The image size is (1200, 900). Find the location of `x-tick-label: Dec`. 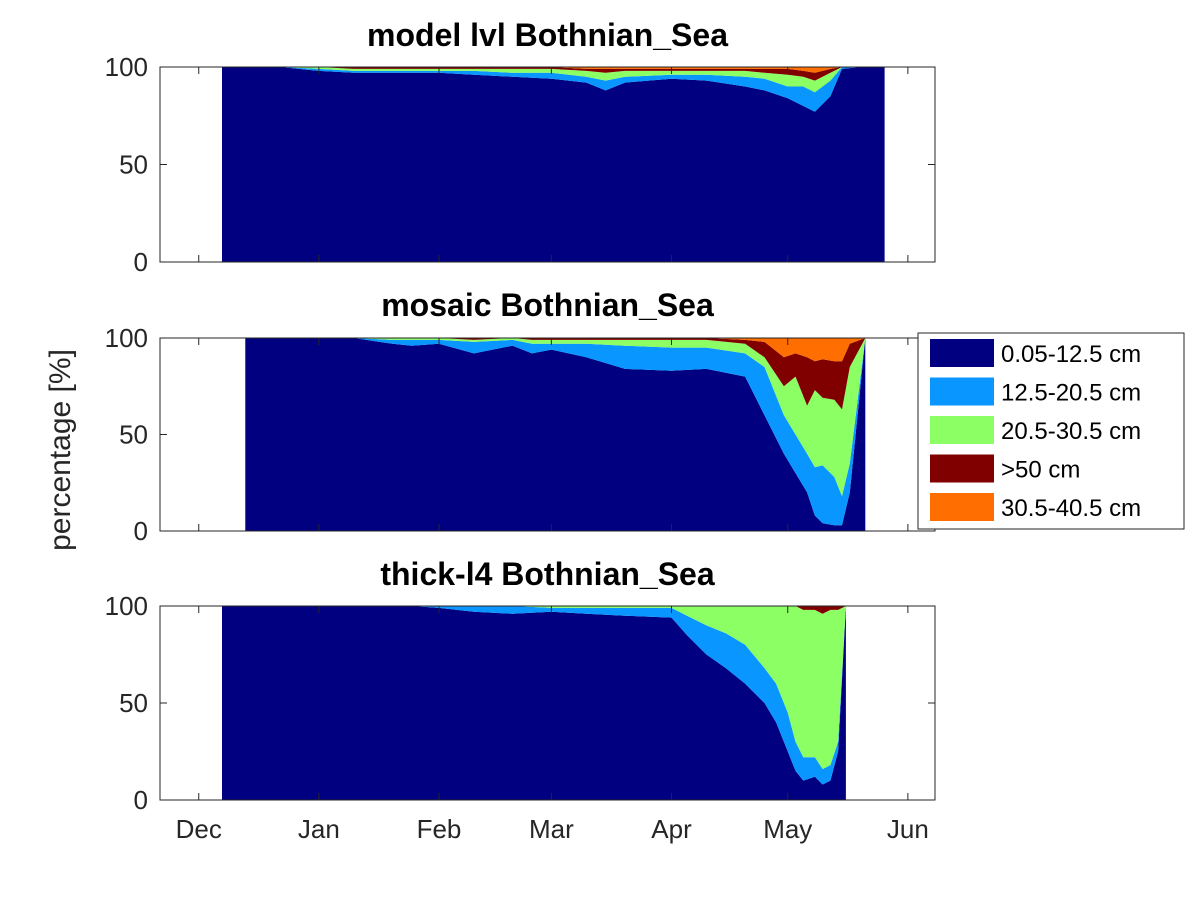

x-tick-label: Dec is located at coordinates (199, 829).